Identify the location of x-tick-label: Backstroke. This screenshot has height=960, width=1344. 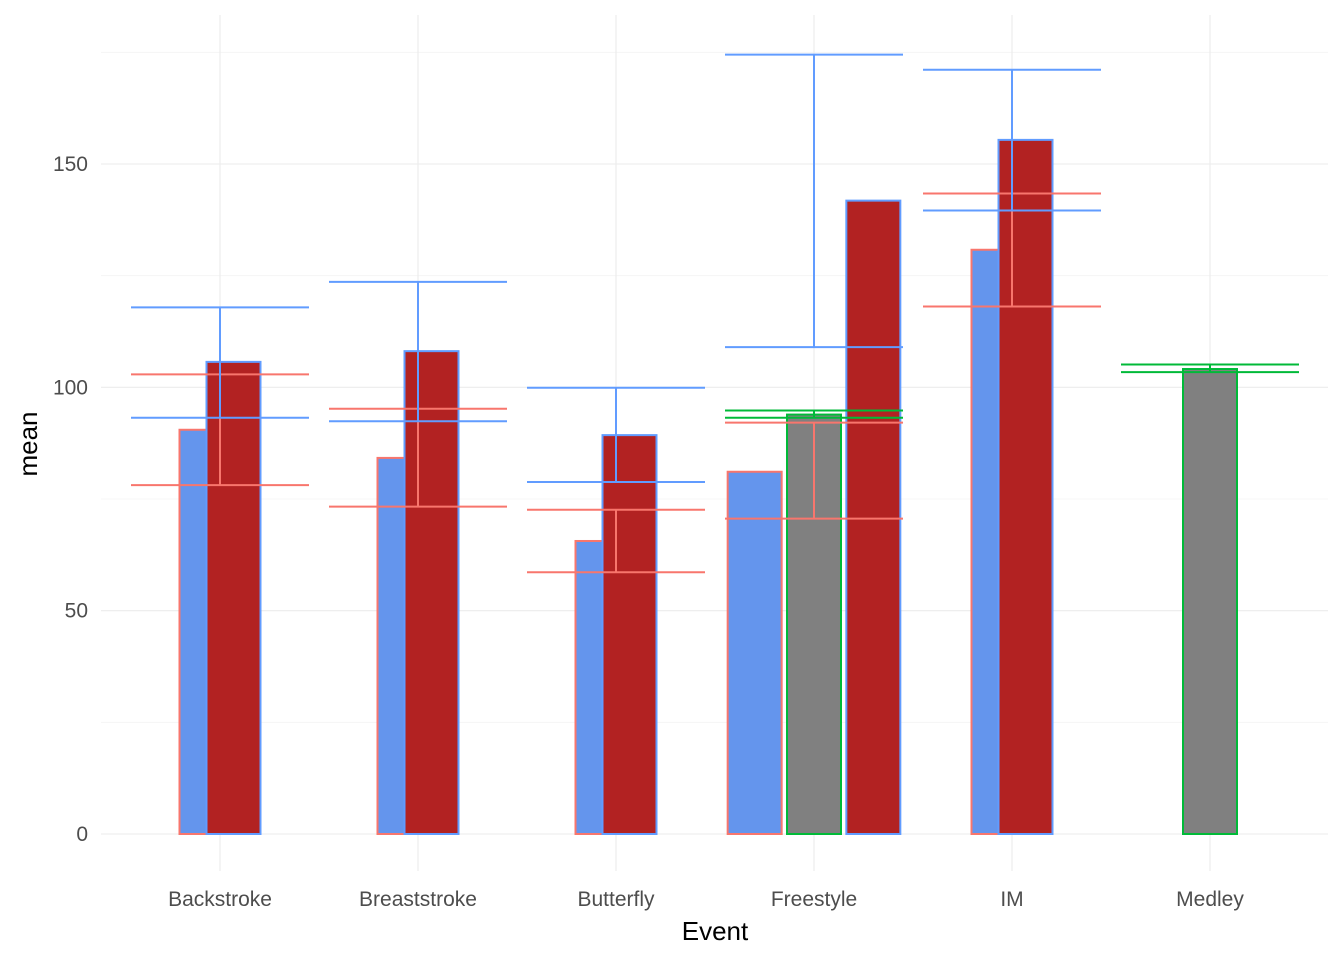
(220, 899).